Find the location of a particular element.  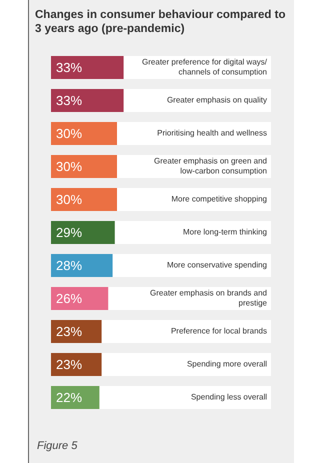

caption: Figure 5 is located at coordinates (57, 446).